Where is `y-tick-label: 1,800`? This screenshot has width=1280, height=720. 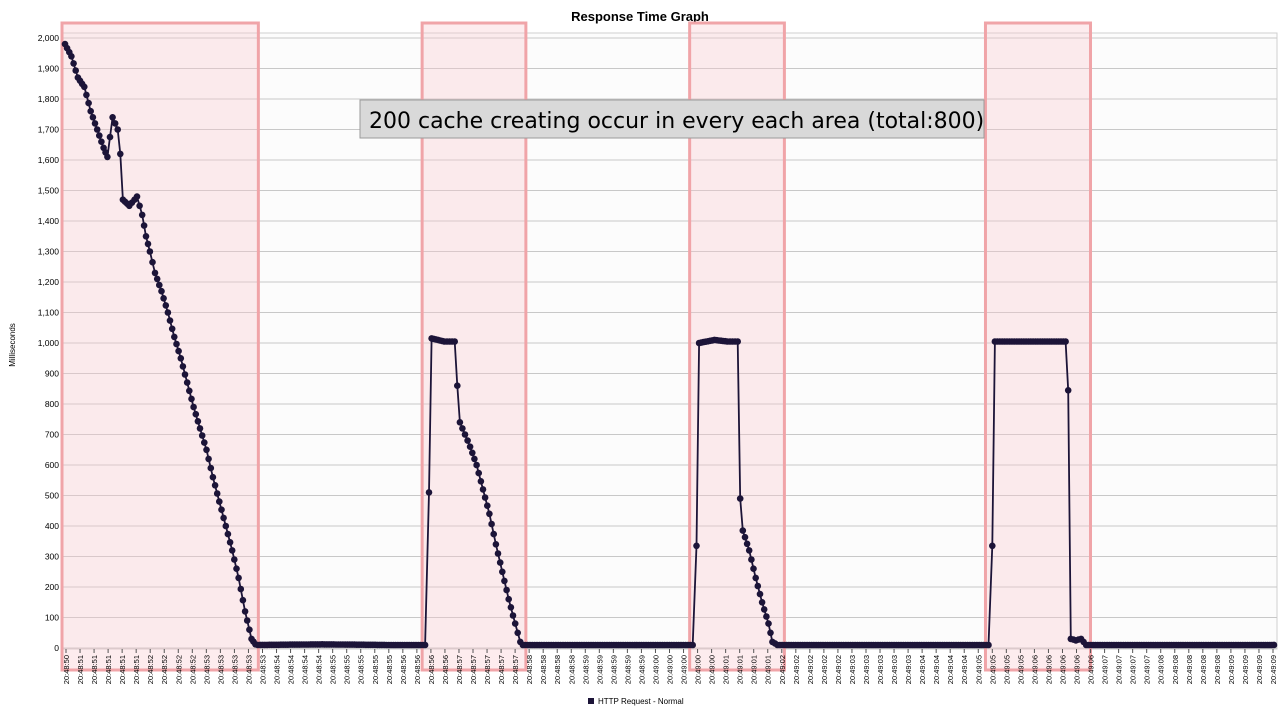 y-tick-label: 1,800 is located at coordinates (49, 99).